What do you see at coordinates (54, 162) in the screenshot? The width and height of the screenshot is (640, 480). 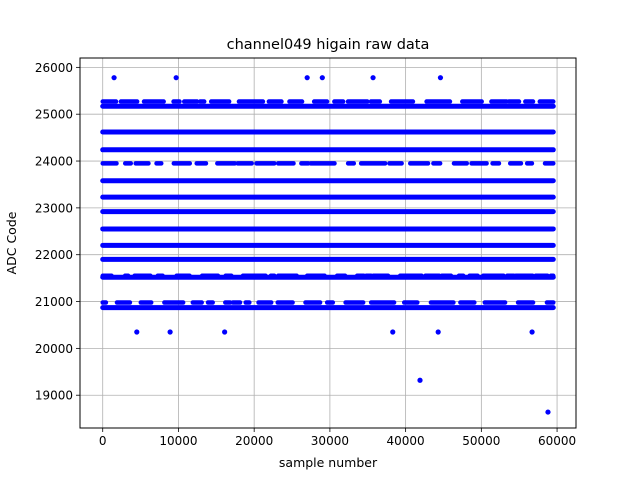 I see `y-tick-label: 24000` at bounding box center [54, 162].